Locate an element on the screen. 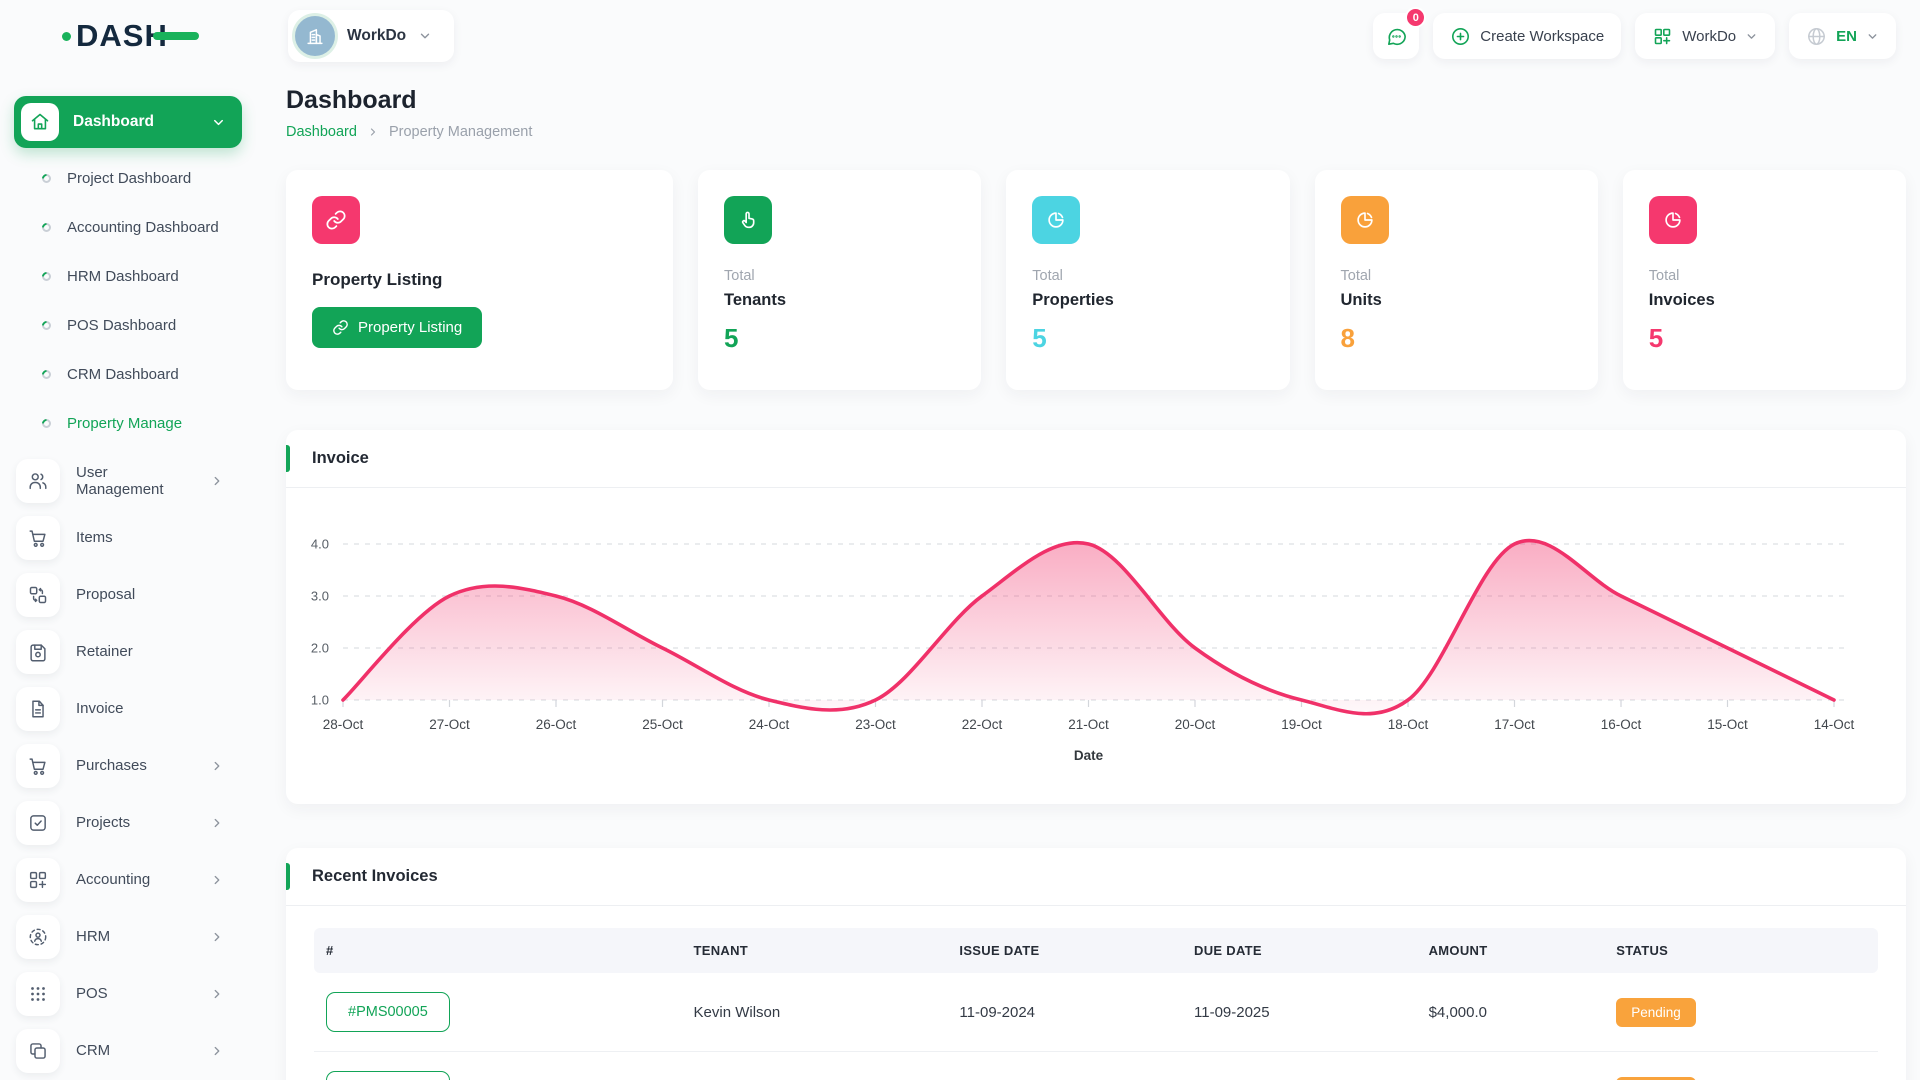 Image resolution: width=1920 pixels, height=1080 pixels. app-switcher-dropdown: WorkDo is located at coordinates (1705, 36).